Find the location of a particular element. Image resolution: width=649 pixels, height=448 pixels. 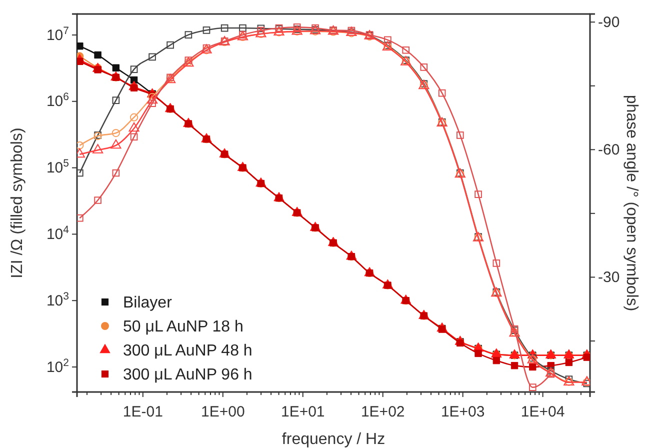

legend-label: 300 μL AuNP 96 h is located at coordinates (187, 375).